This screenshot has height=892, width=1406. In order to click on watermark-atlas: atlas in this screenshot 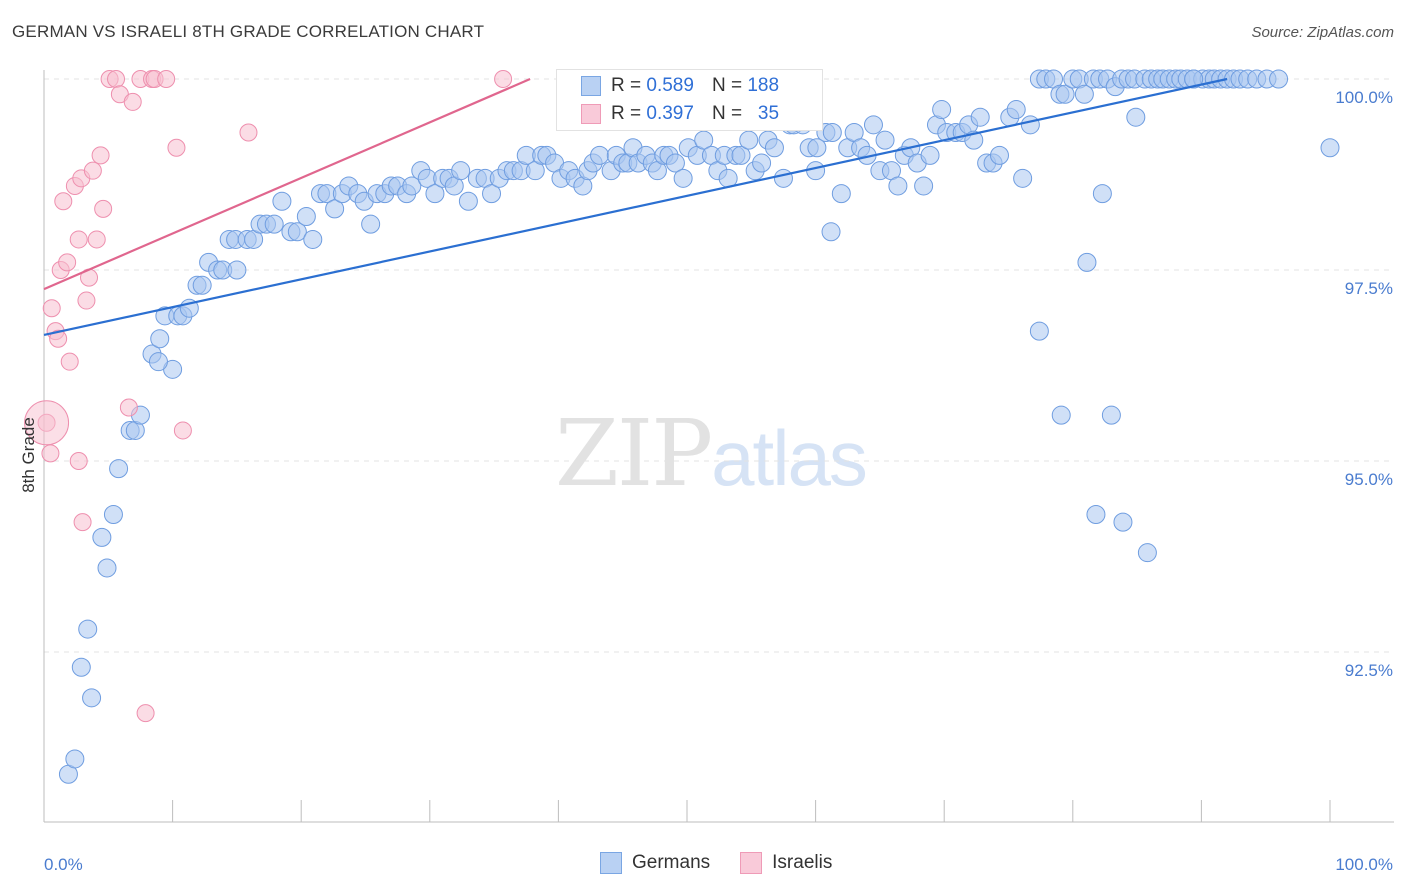, I will do `click(789, 458)`.